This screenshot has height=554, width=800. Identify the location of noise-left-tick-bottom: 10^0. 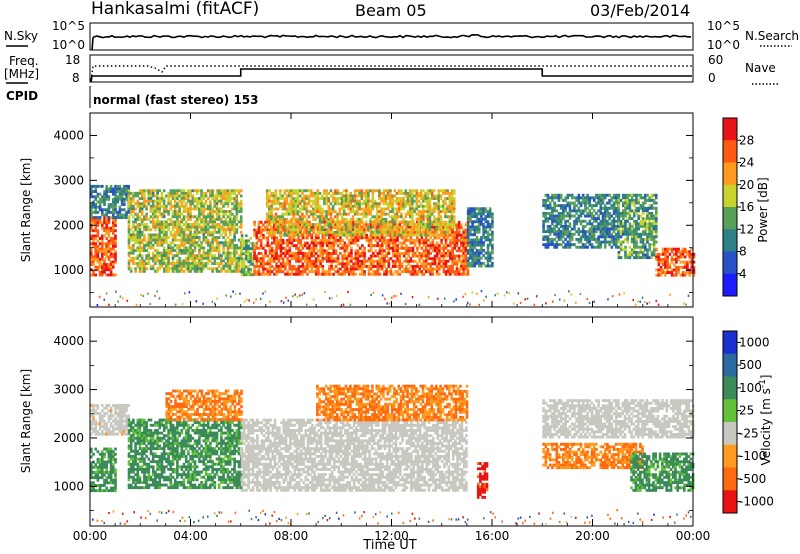
(68, 45).